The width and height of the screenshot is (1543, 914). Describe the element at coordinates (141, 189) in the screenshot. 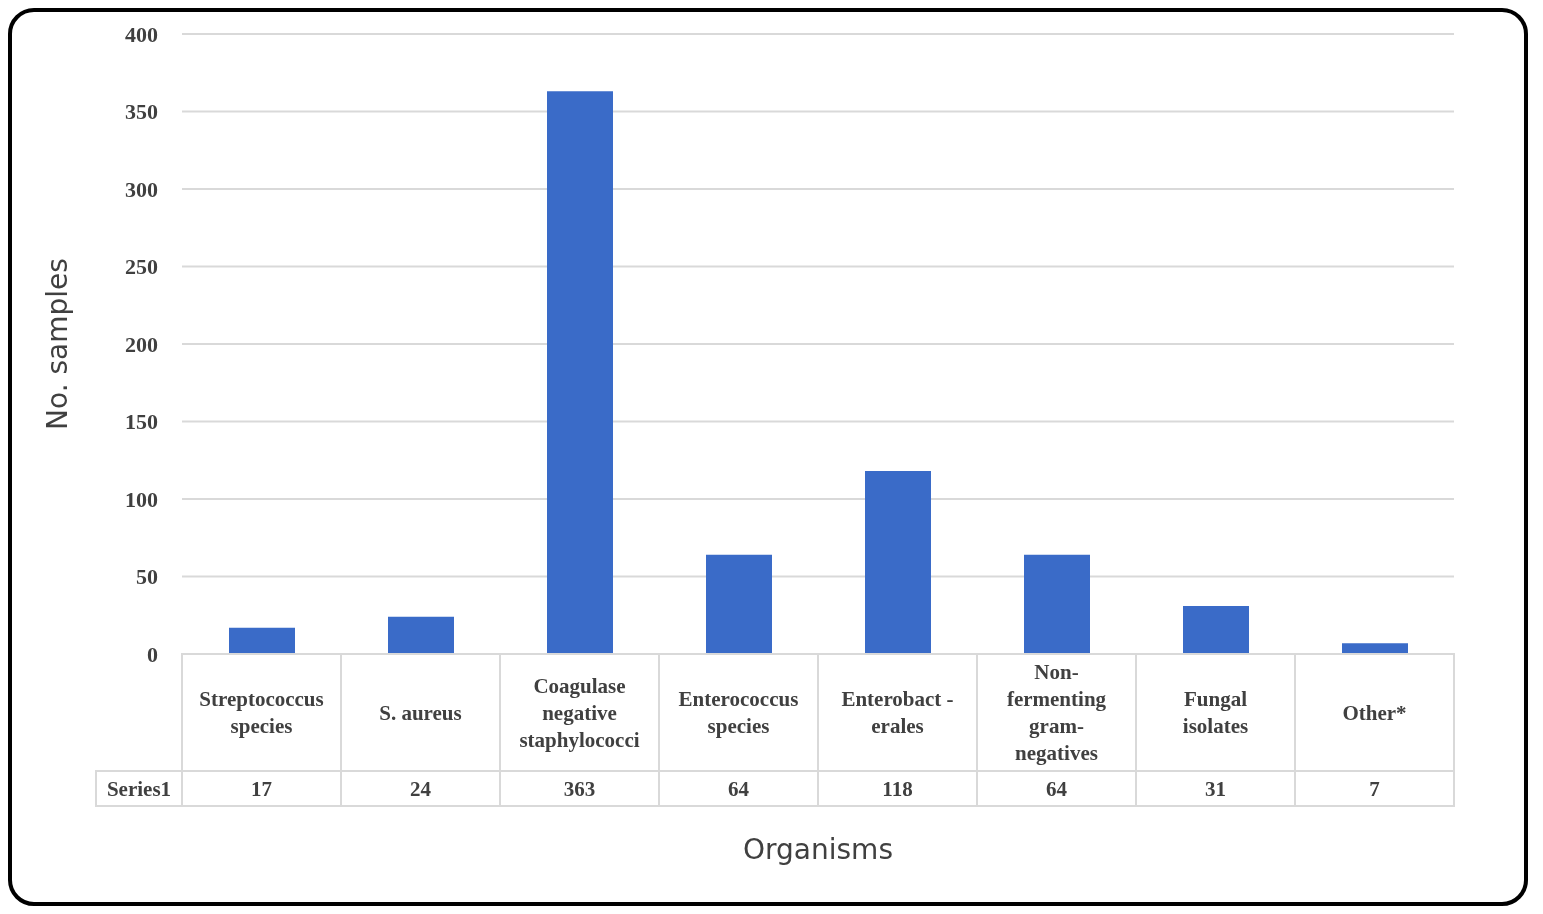

I see `y-tick-label: 300` at that location.